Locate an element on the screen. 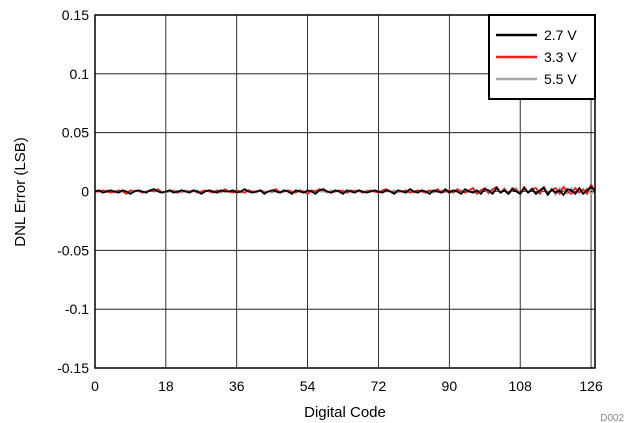 The image size is (628, 423). x-tick-label: 108 is located at coordinates (521, 386).